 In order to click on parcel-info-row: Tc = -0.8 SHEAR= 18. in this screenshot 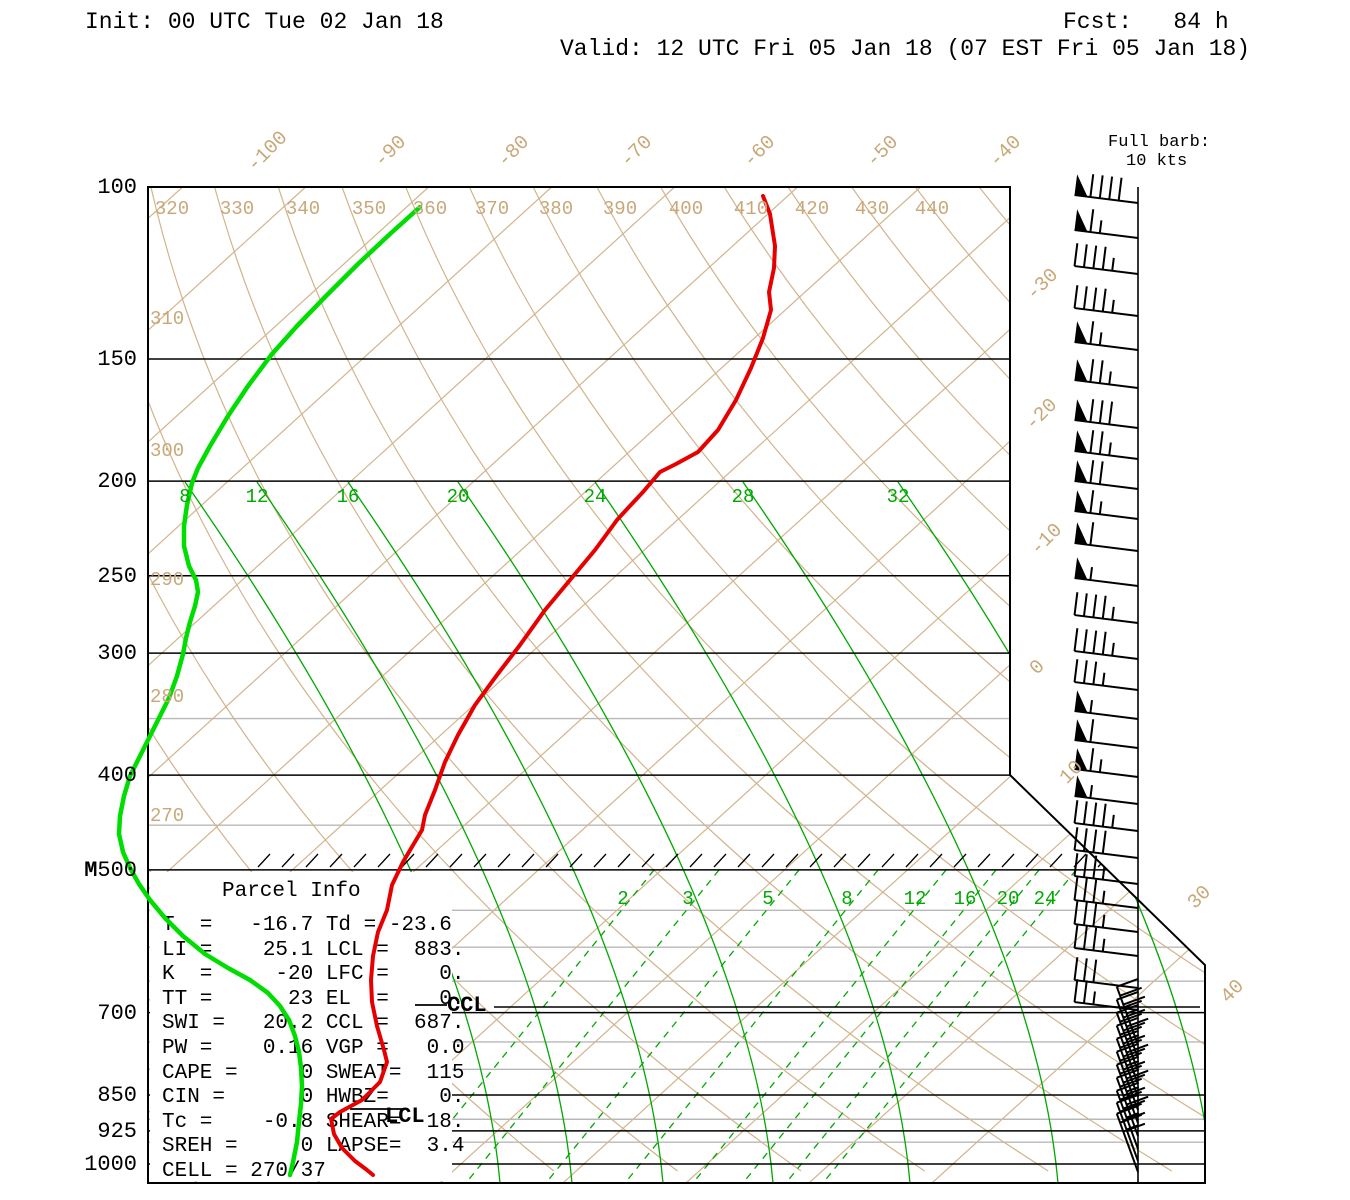, I will do `click(313, 1122)`.